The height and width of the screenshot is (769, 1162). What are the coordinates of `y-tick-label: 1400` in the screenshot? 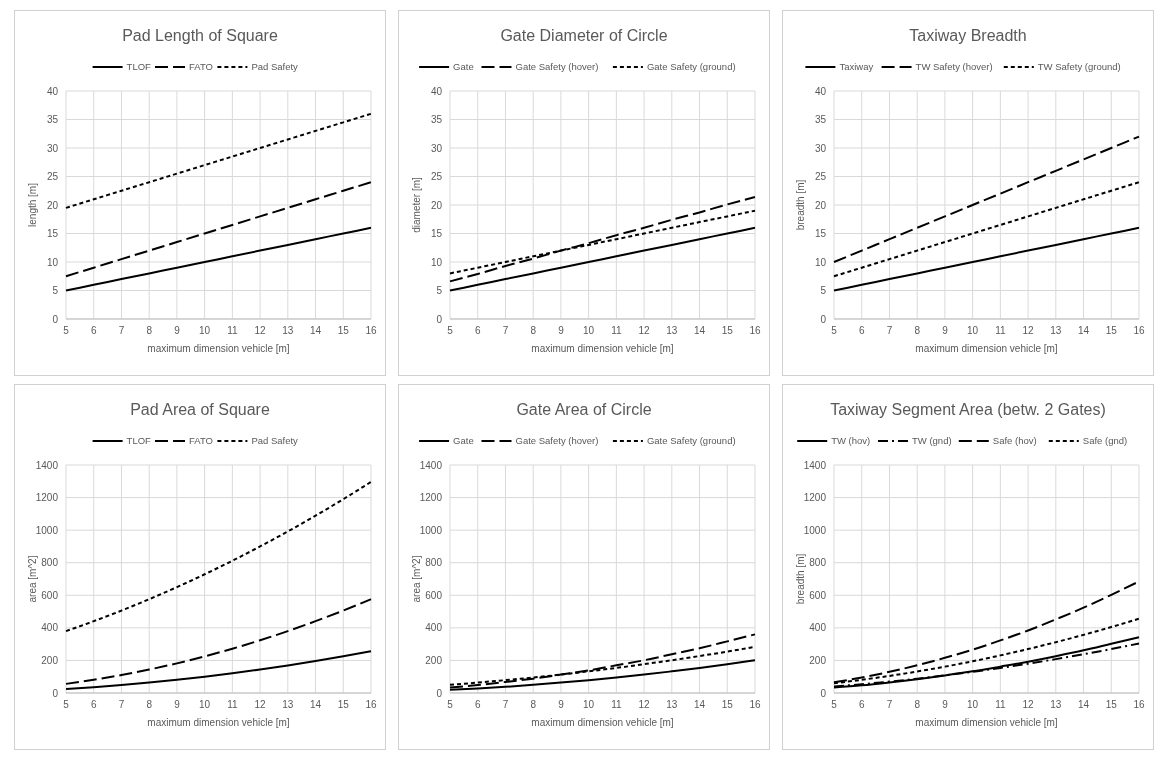 It's located at (431, 465).